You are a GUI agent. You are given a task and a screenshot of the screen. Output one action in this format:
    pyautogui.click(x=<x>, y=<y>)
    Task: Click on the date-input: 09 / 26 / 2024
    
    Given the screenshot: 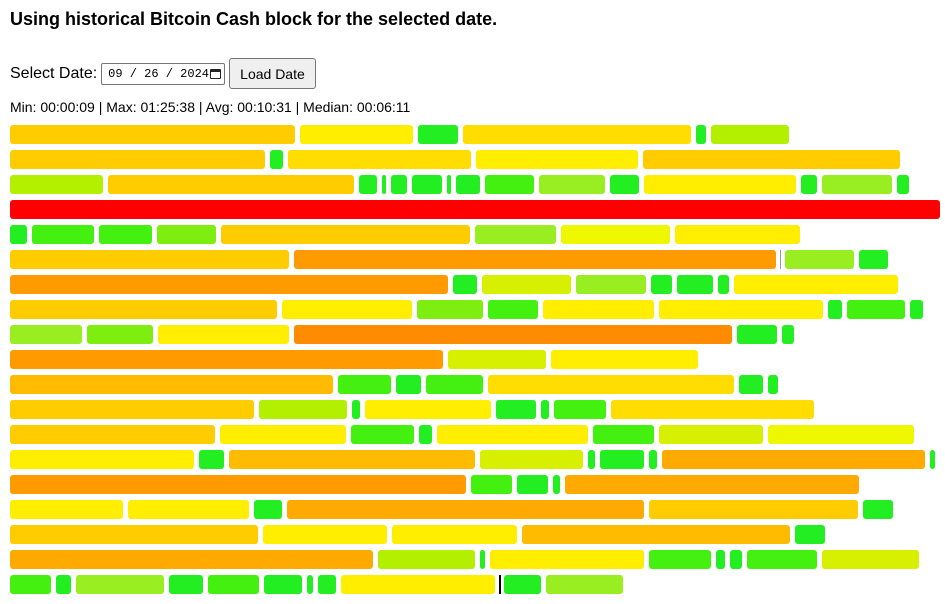 What is the action you would take?
    pyautogui.click(x=163, y=73)
    